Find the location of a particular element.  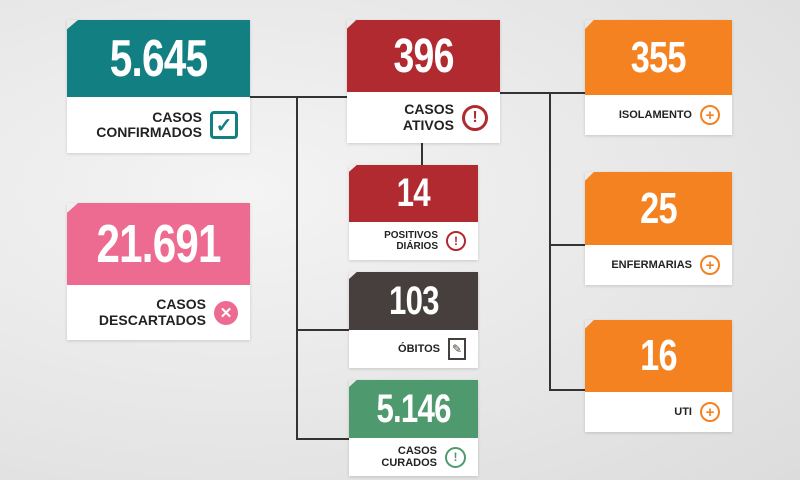

label: ENFERMARIAS is located at coordinates (651, 264).